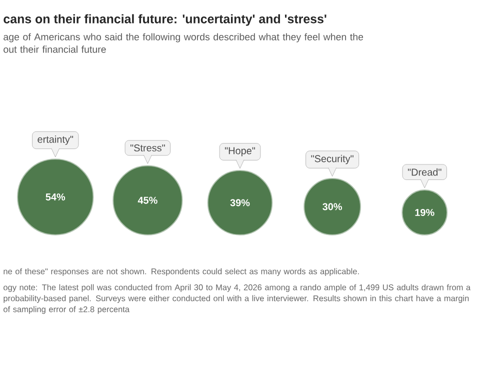 This screenshot has height=384, width=480. Describe the element at coordinates (165, 20) in the screenshot. I see `text: cans on their financial future: 'uncertainty' and 'stress'` at that location.